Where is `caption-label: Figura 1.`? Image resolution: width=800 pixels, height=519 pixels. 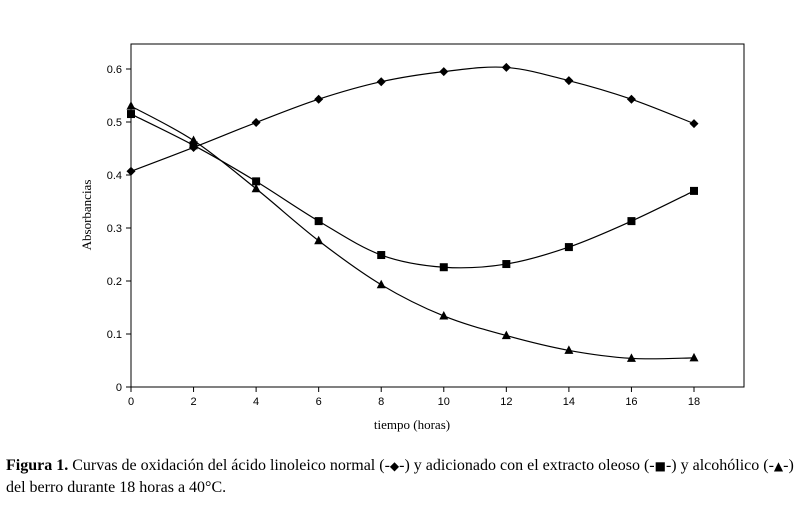
caption-label: Figura 1. is located at coordinates (37, 465).